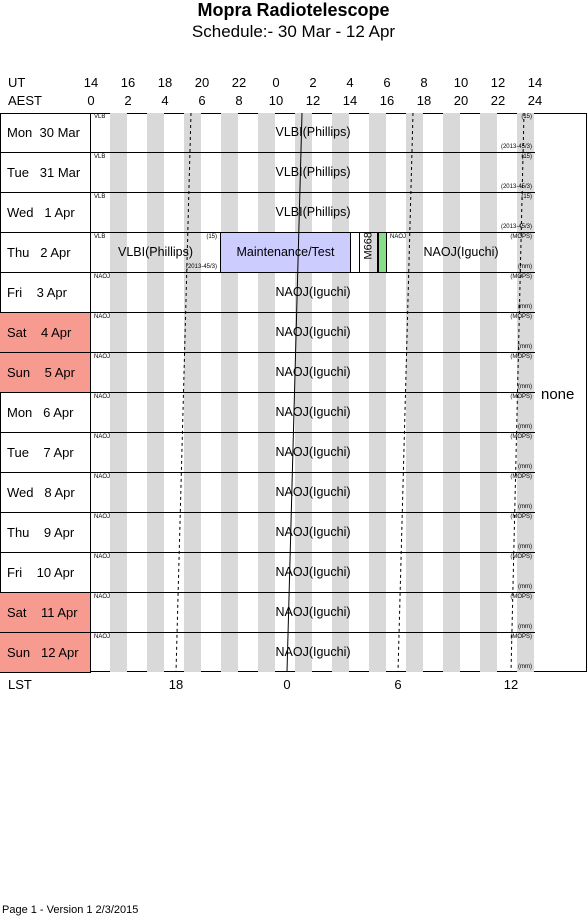 This screenshot has width=587, height=919. I want to click on aest-tick-label: 22, so click(498, 100).